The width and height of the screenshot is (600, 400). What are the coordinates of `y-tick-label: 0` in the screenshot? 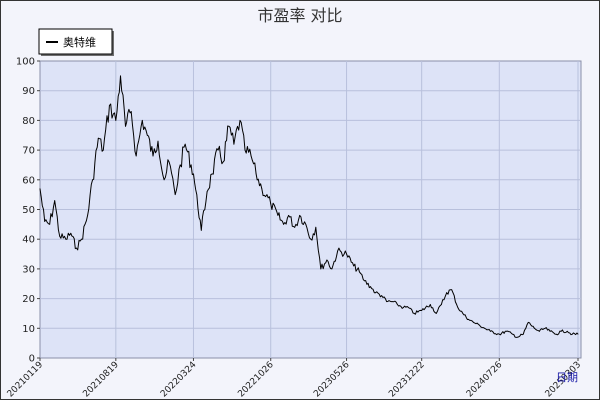 It's located at (32, 359).